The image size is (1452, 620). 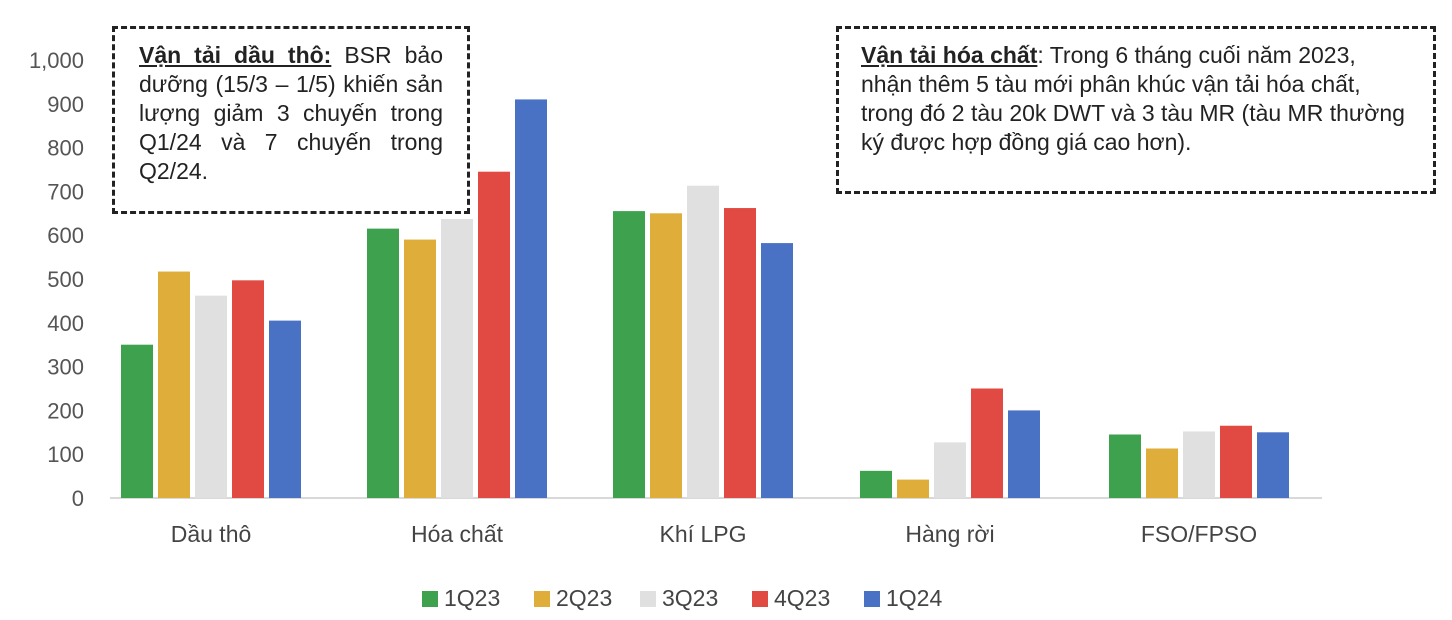 I want to click on legend-label: 2Q23, so click(x=584, y=598).